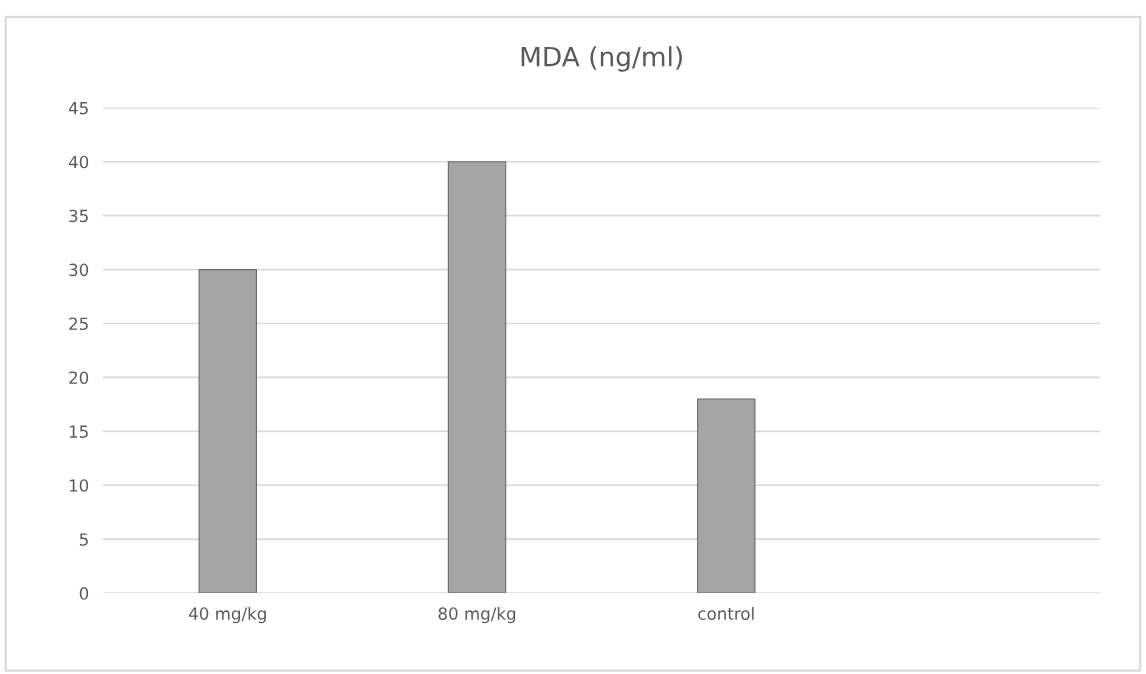  I want to click on y-tick-label: 20, so click(79, 378).